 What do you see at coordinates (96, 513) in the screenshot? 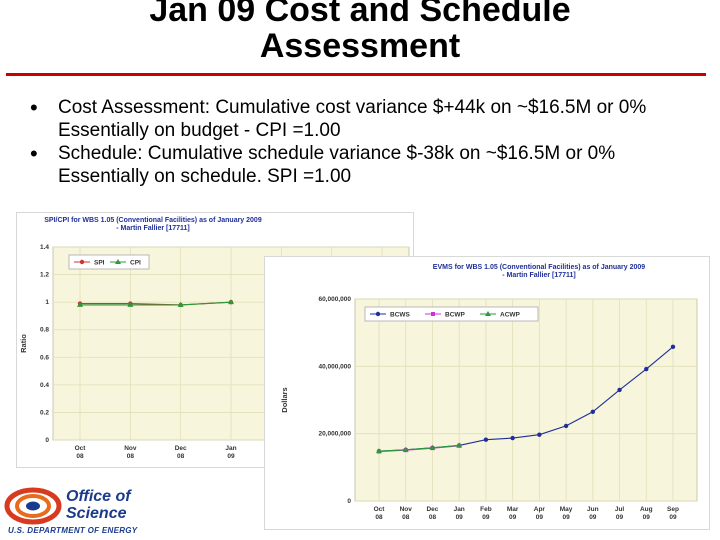
I see `logo-text-line2: Science` at bounding box center [96, 513].